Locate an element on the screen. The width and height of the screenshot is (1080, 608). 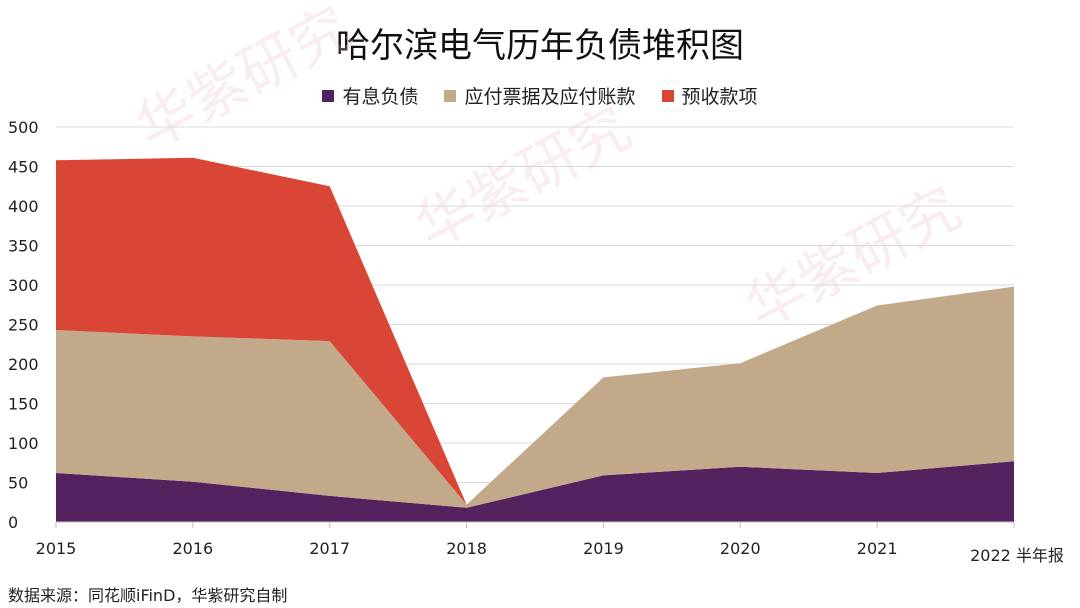
legend-swatch-payables is located at coordinates (450, 95).